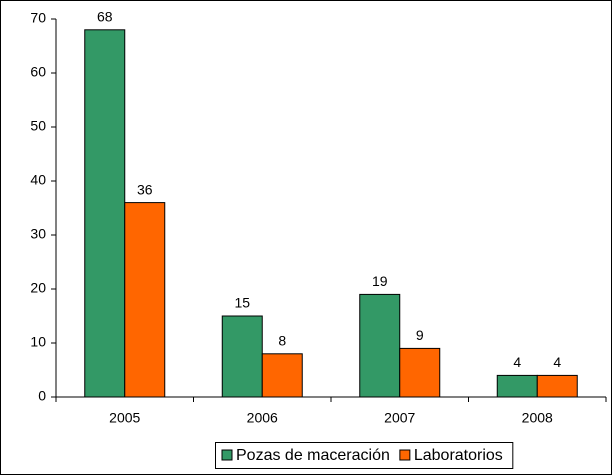 The width and height of the screenshot is (613, 476). Describe the element at coordinates (105, 17) in the screenshot. I see `data-label: 68` at that location.